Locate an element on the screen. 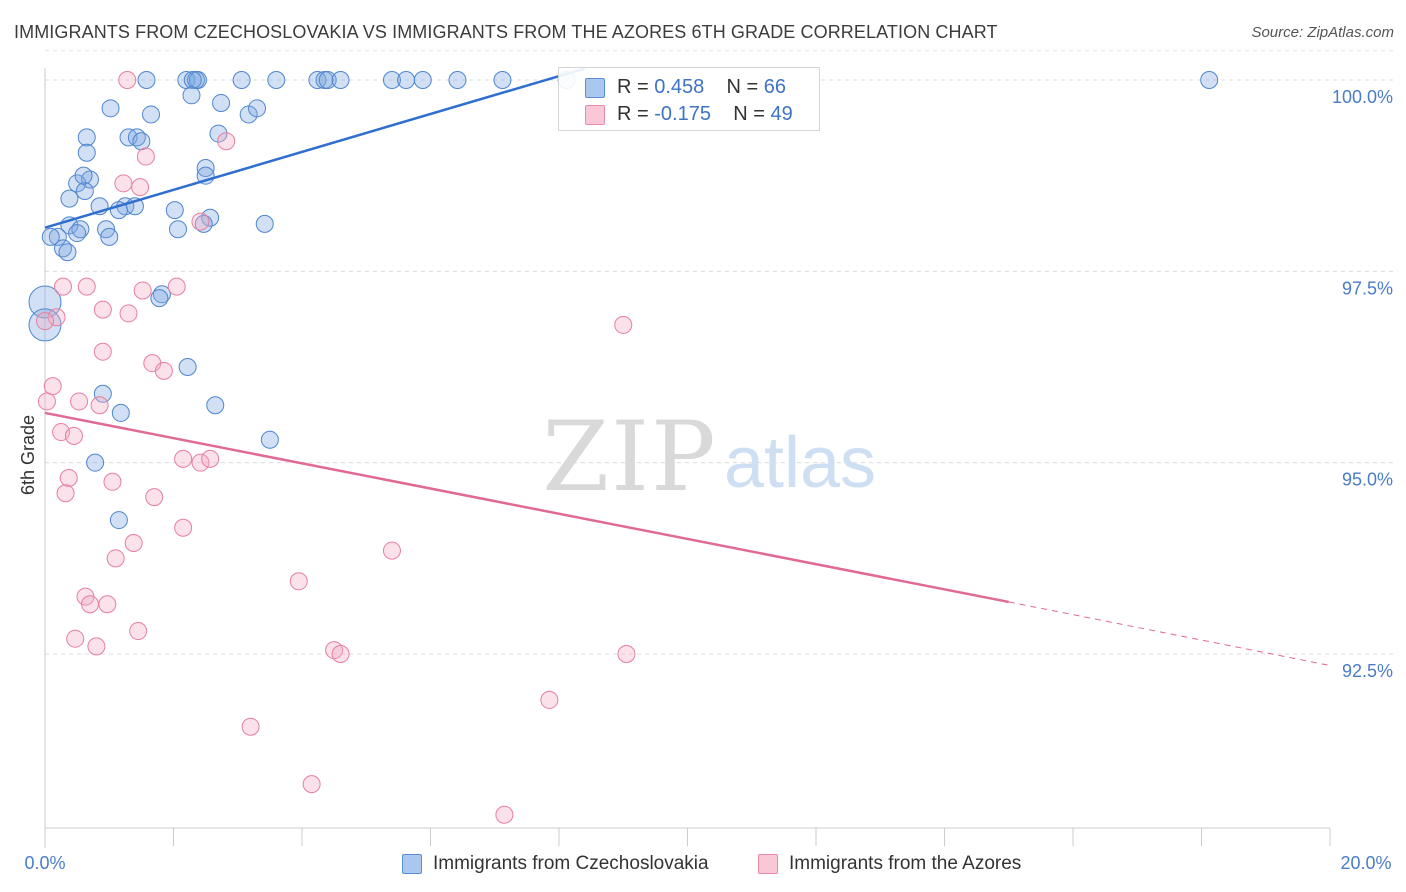 This screenshot has height=892, width=1406. legend-item-label: Immigrants from Czechoslovakia is located at coordinates (571, 863).